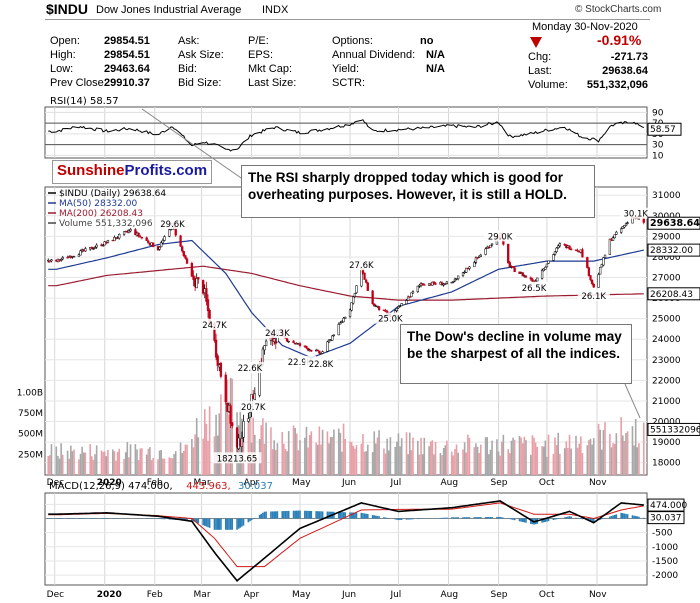 The width and height of the screenshot is (700, 603). Describe the element at coordinates (618, 9) in the screenshot. I see `watermark: © StockCharts.com` at that location.